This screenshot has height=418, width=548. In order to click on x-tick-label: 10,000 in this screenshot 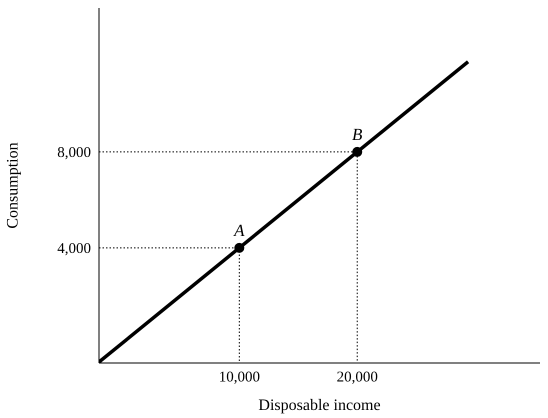, I will do `click(239, 378)`.